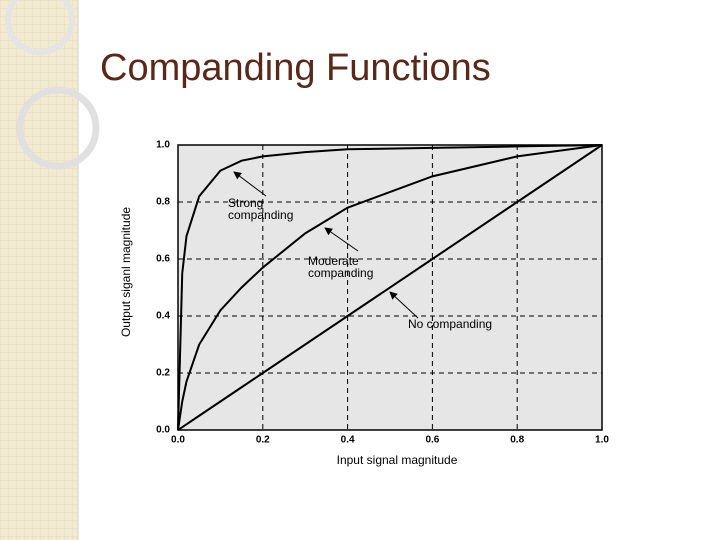 The height and width of the screenshot is (540, 720). I want to click on x-tick-label: 1.0, so click(602, 440).